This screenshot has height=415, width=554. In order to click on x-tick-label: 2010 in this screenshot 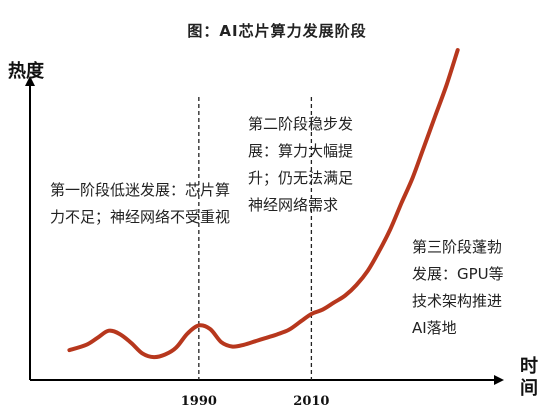, I will do `click(311, 401)`.